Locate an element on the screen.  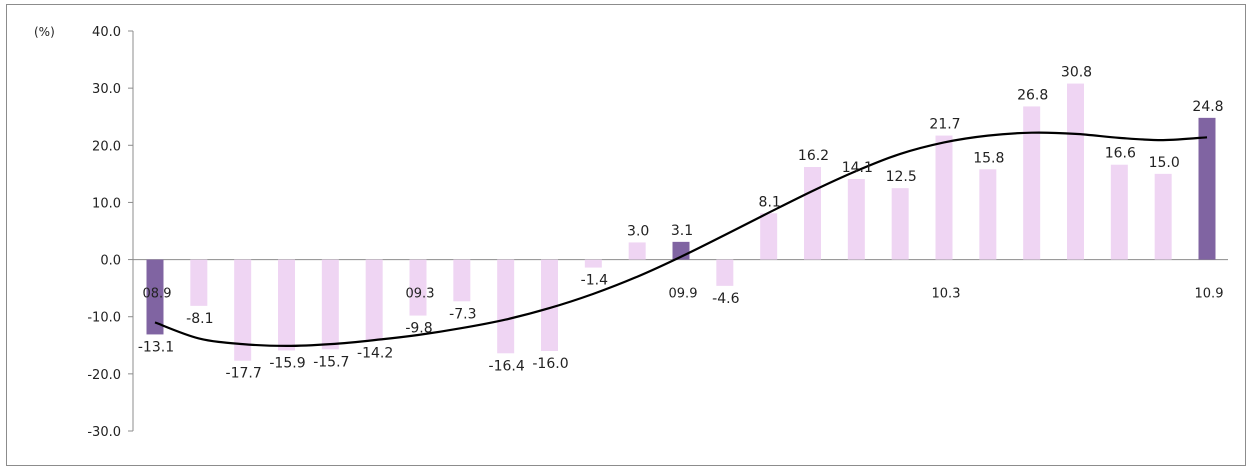
data-label: 8.1 is located at coordinates (770, 202).